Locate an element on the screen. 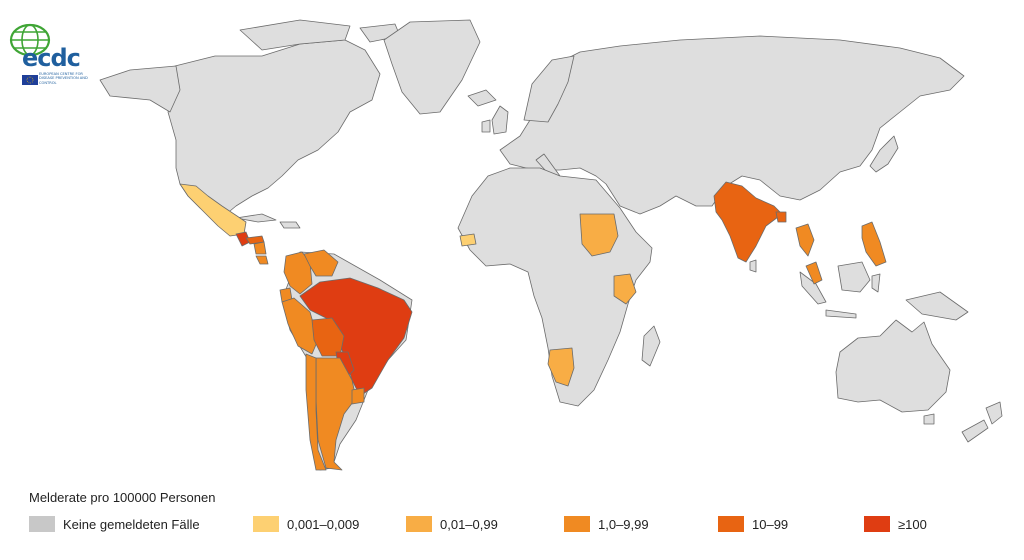 This screenshot has height=560, width=1024. alaska is located at coordinates (140, 89).